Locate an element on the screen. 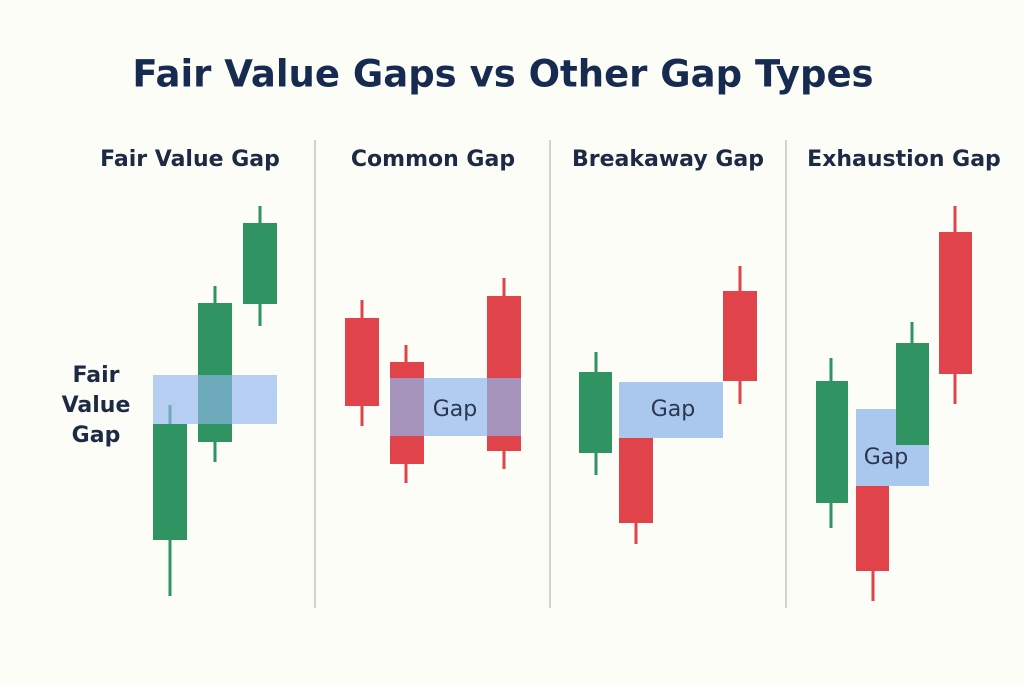 This screenshot has height=683, width=1024. title: Fair Value Gaps vs Other Gap Types is located at coordinates (502, 74).